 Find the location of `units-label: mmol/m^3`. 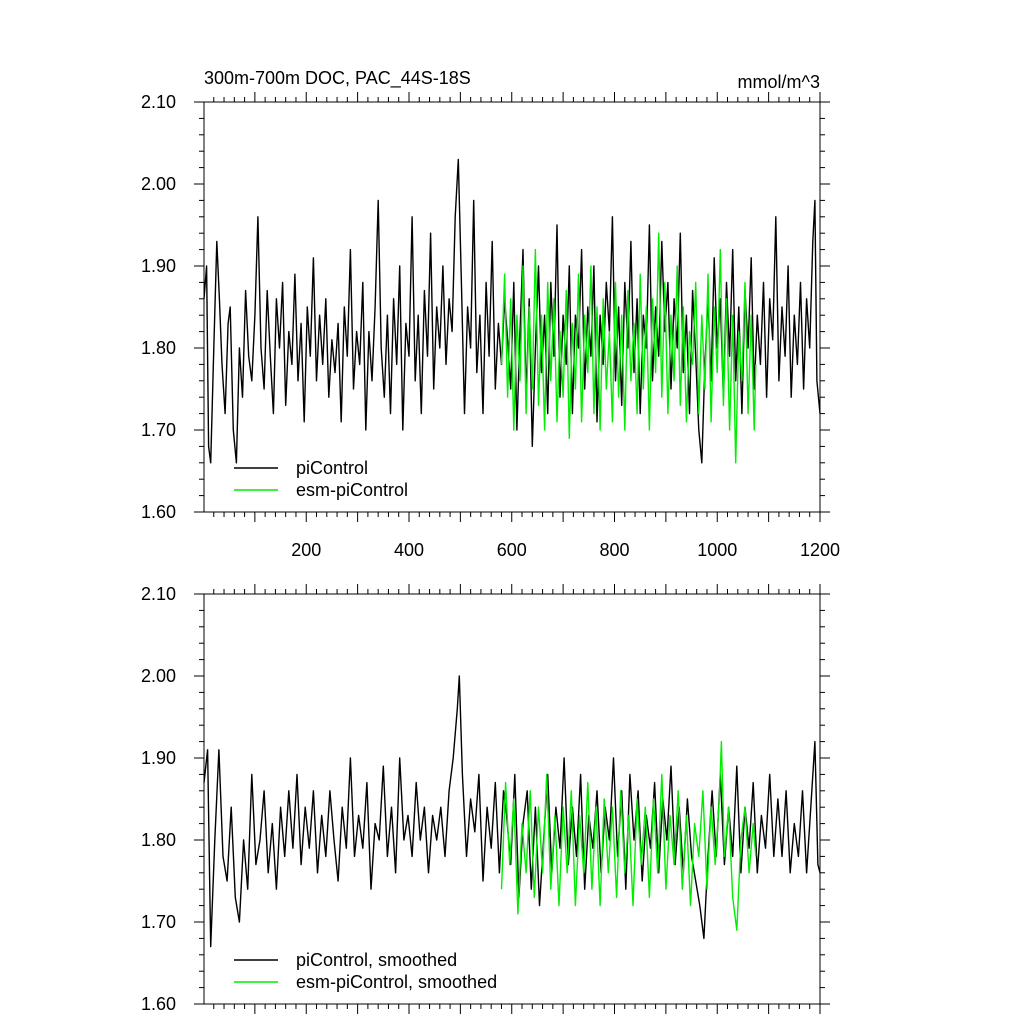

units-label: mmol/m^3 is located at coordinates (779, 82).